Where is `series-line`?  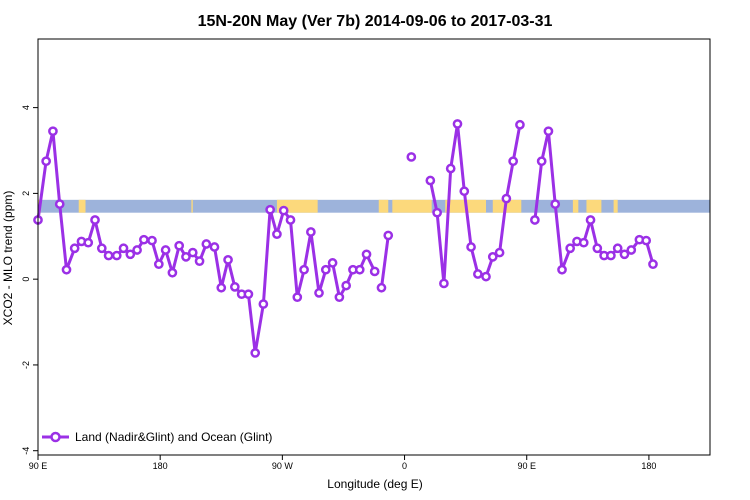
series-line is located at coordinates (475, 203).